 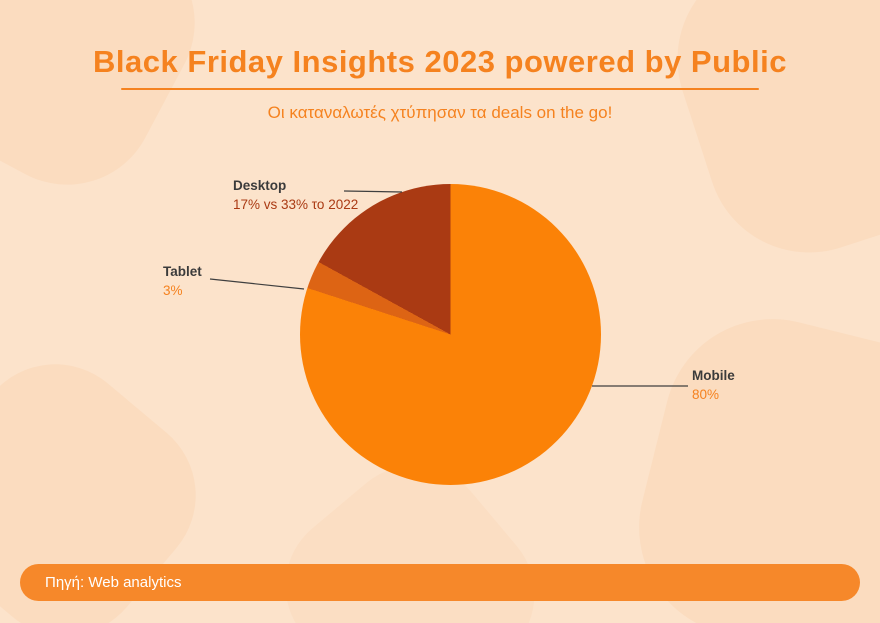 What do you see at coordinates (260, 185) in the screenshot?
I see `desktop-label: Desktop` at bounding box center [260, 185].